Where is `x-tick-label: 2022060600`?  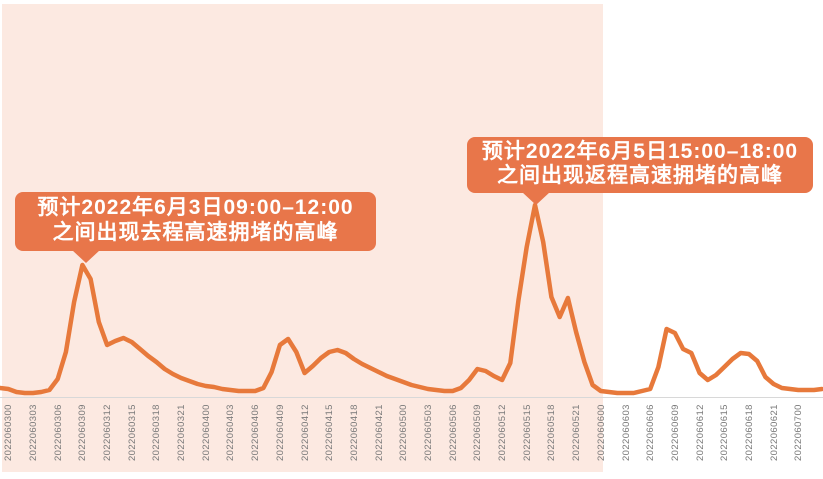 x-tick-label: 2022060600 is located at coordinates (601, 432).